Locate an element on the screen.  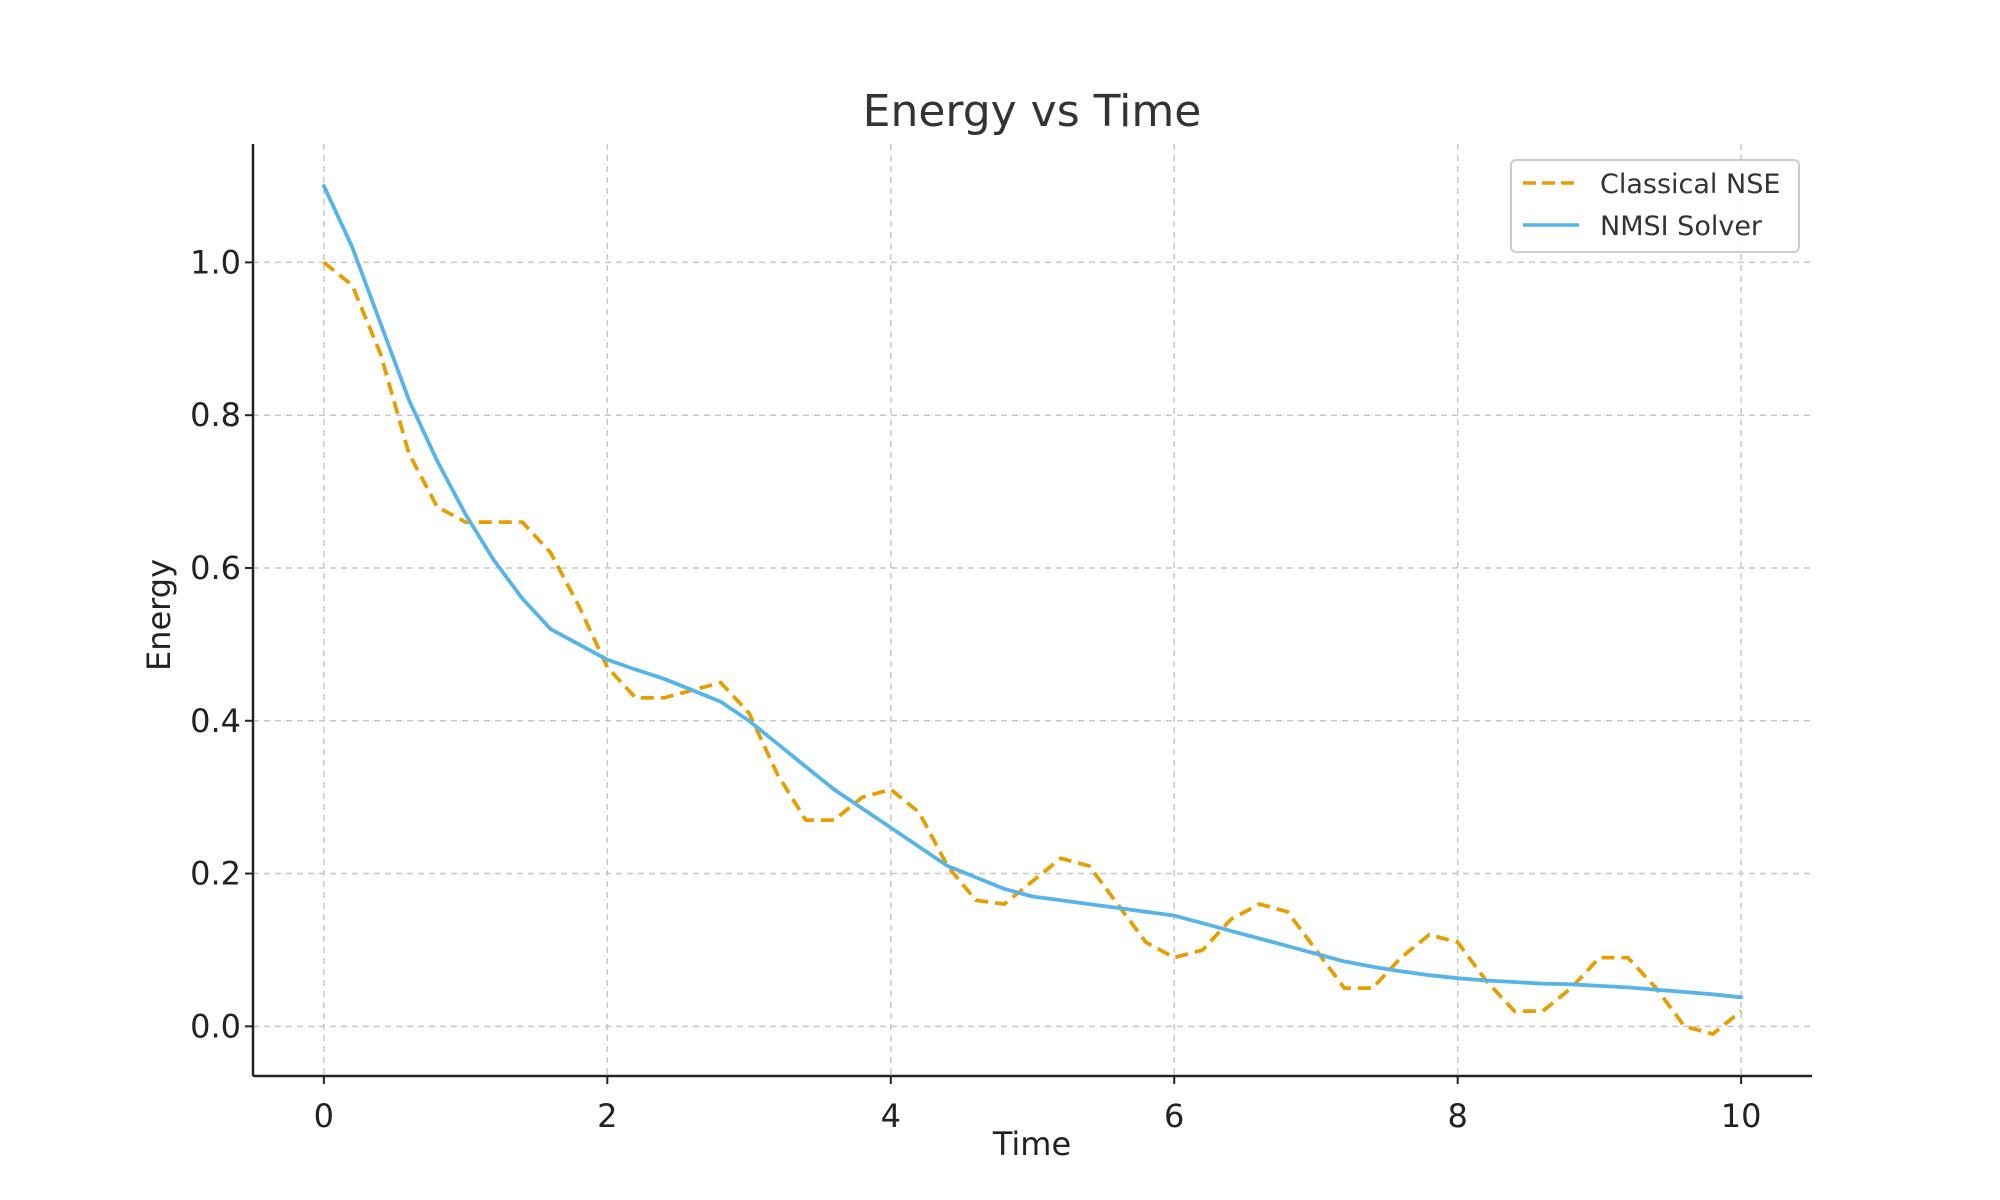
y-tick-label: 0.4 is located at coordinates (215, 721).